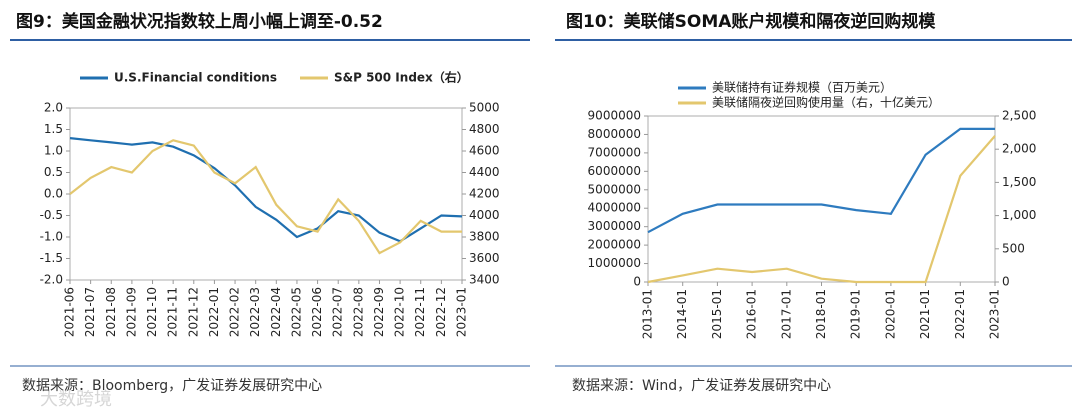  Describe the element at coordinates (890, 314) in the screenshot. I see `x-tick-label: 2020-01` at that location.